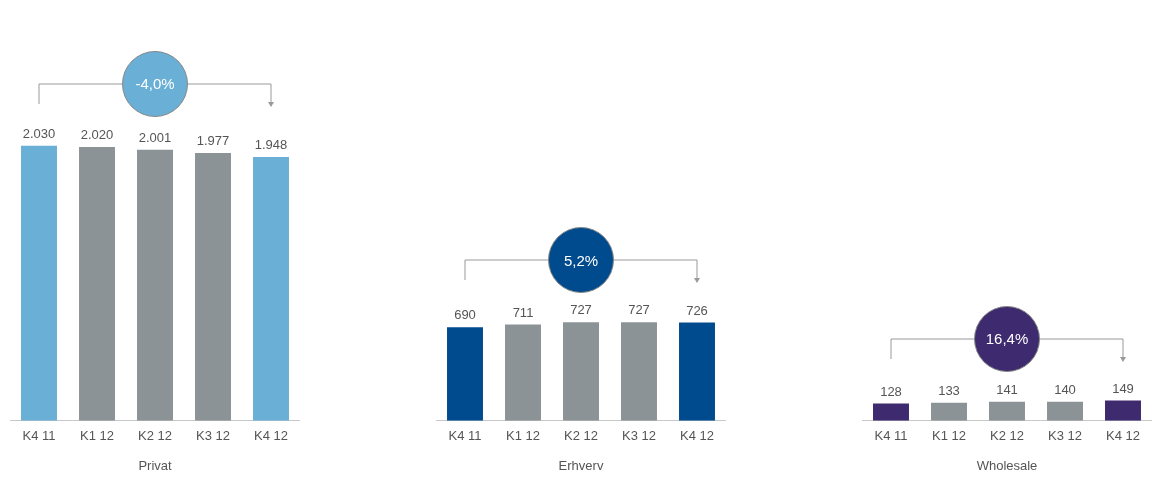  I want to click on circle: 5,2%, so click(581, 260).